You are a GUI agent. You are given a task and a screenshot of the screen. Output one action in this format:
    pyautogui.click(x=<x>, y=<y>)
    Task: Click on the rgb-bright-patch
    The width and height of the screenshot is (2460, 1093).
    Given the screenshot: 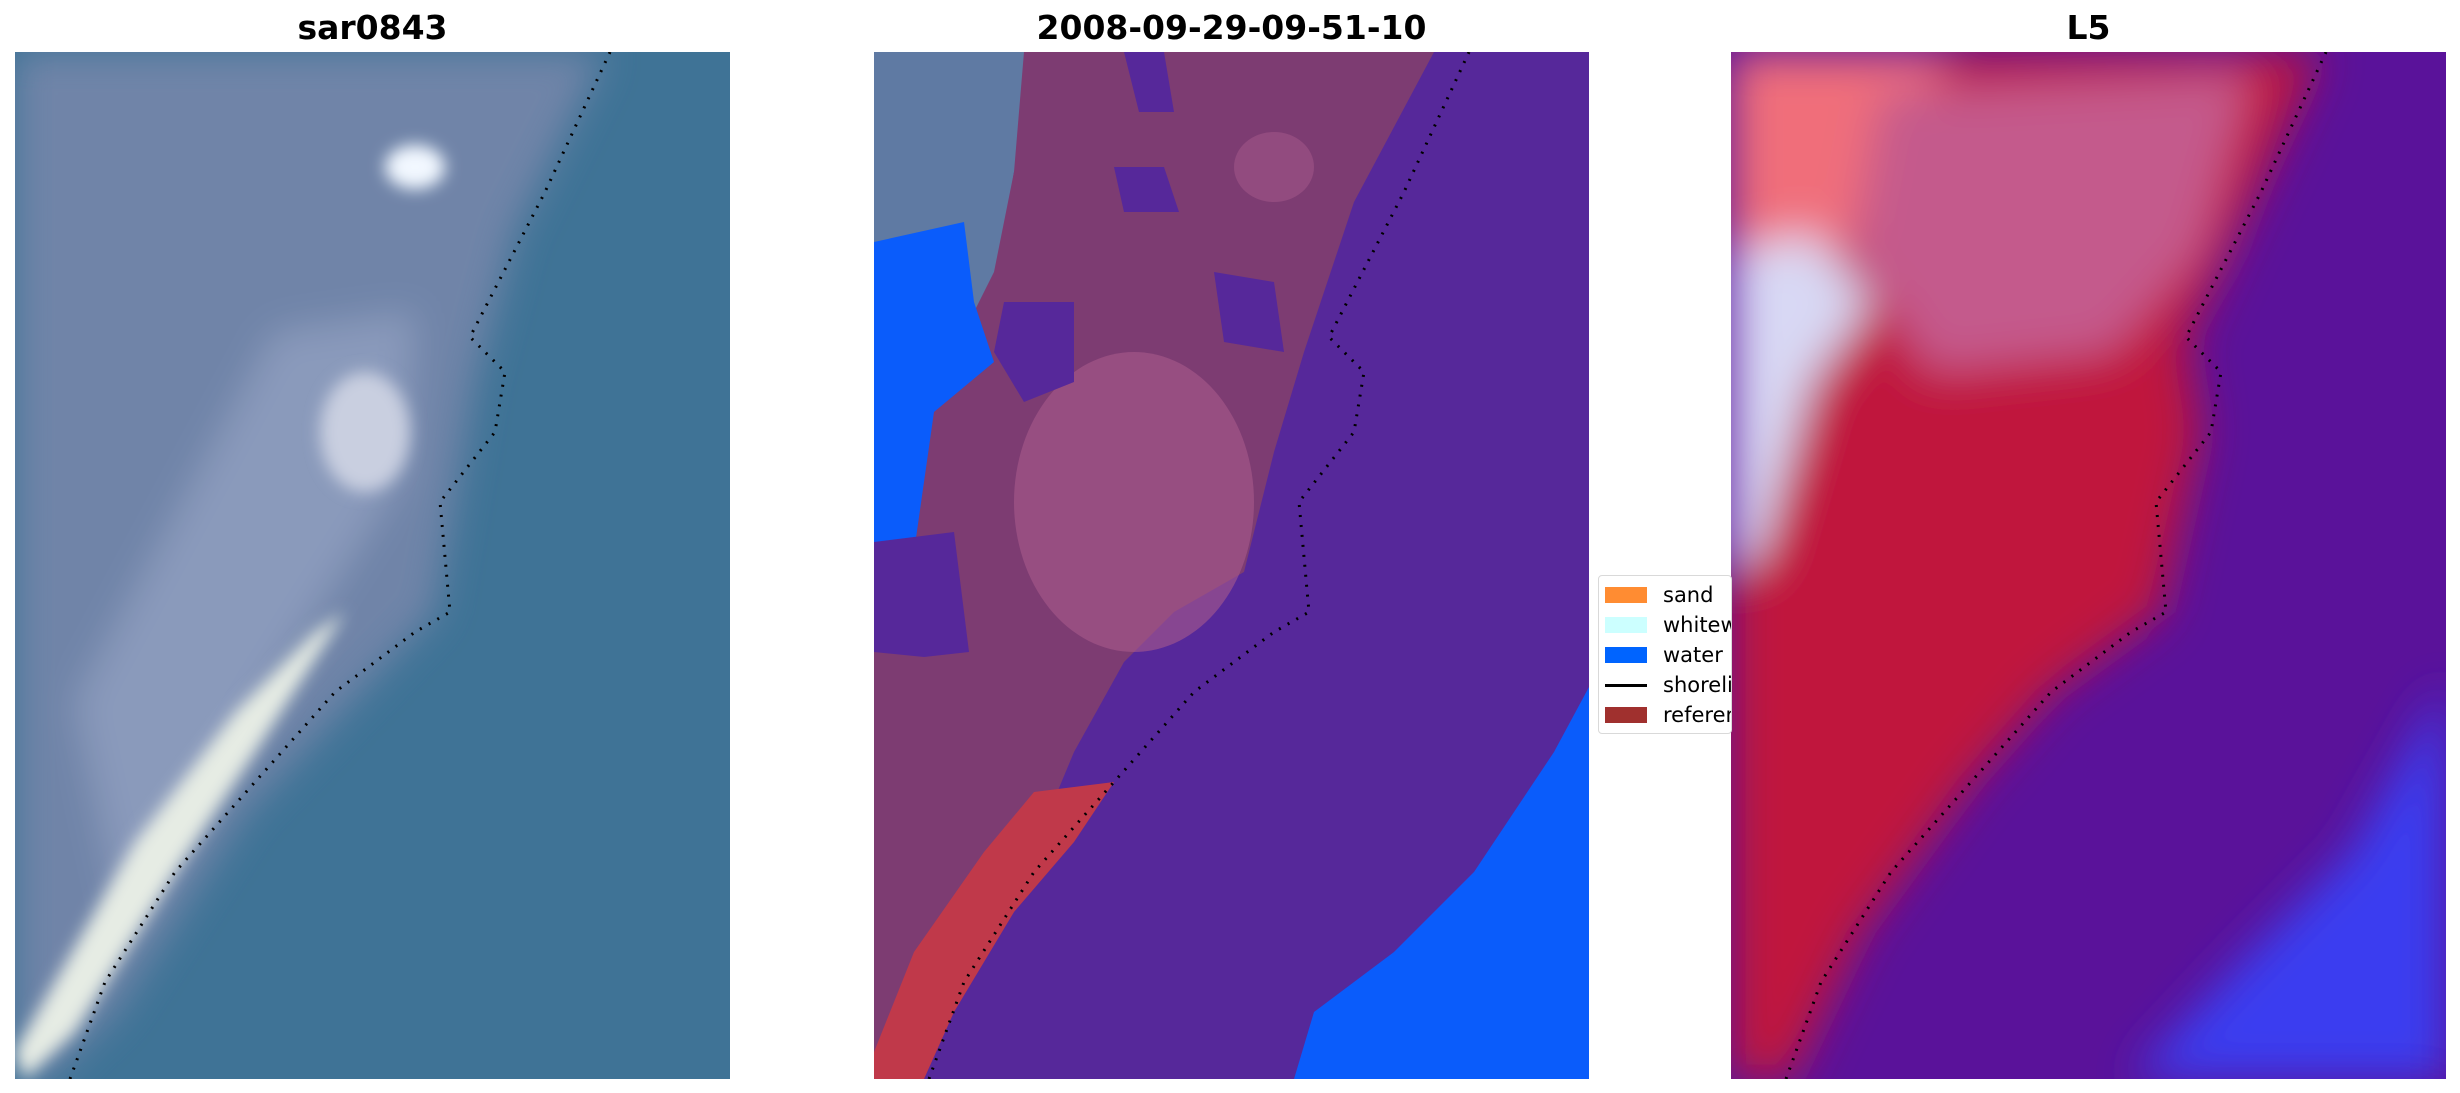 What is the action you would take?
    pyautogui.click(x=415, y=167)
    